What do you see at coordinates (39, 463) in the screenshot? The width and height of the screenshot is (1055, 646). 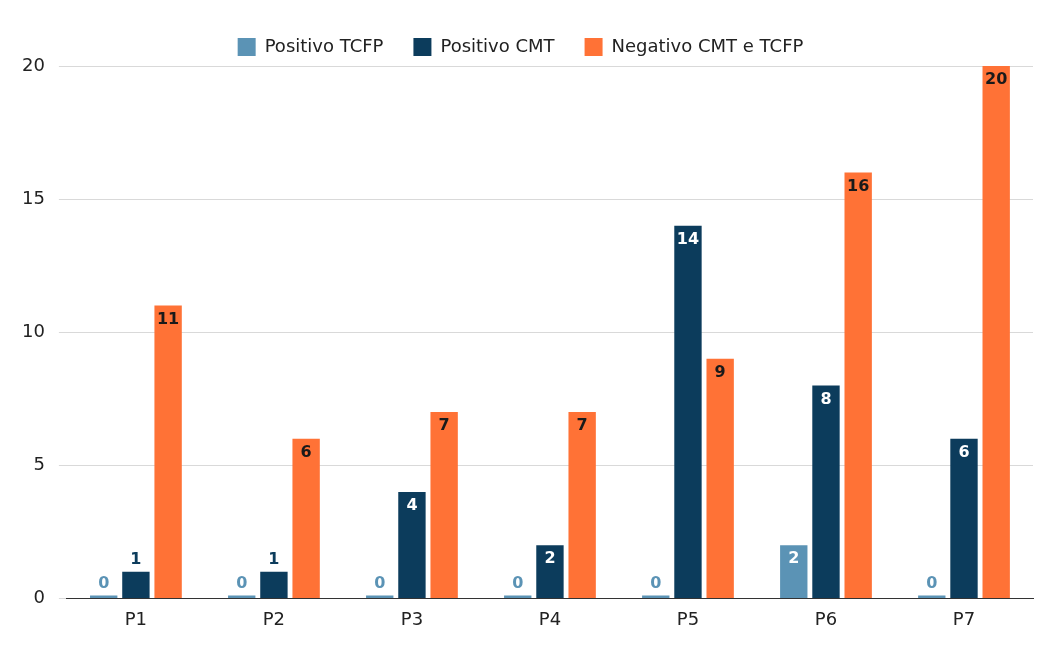 I see `y-tick-label: 5` at bounding box center [39, 463].